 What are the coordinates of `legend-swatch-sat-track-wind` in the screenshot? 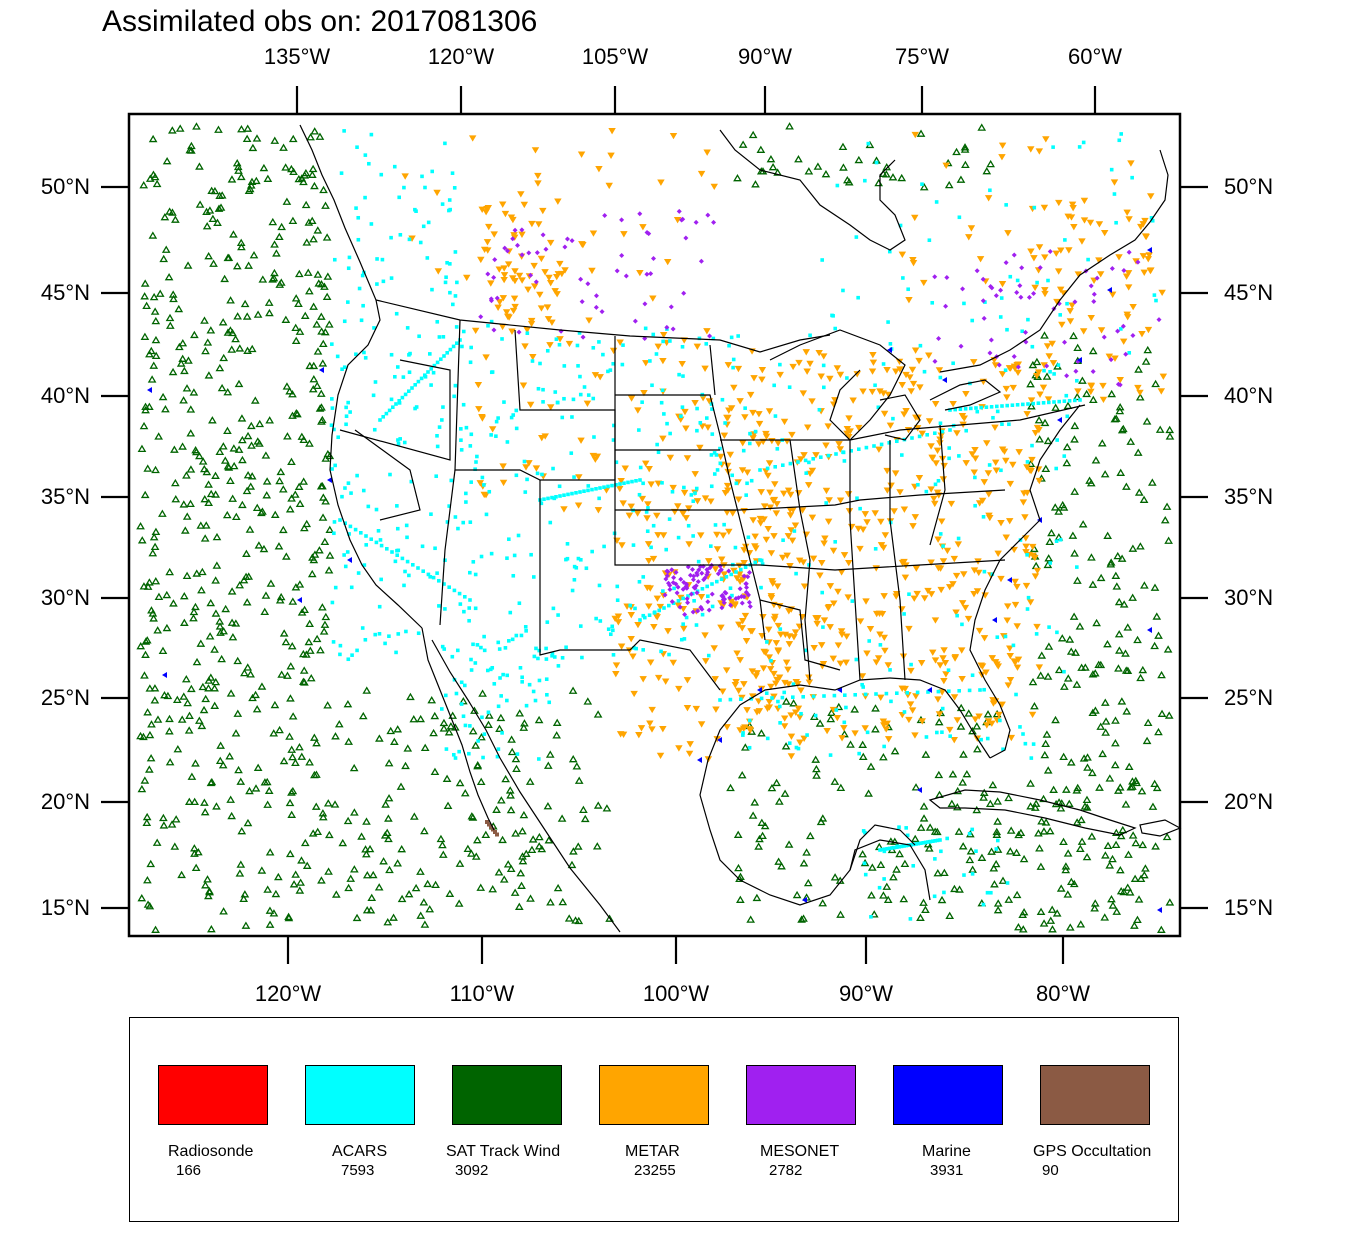 It's located at (507, 1095).